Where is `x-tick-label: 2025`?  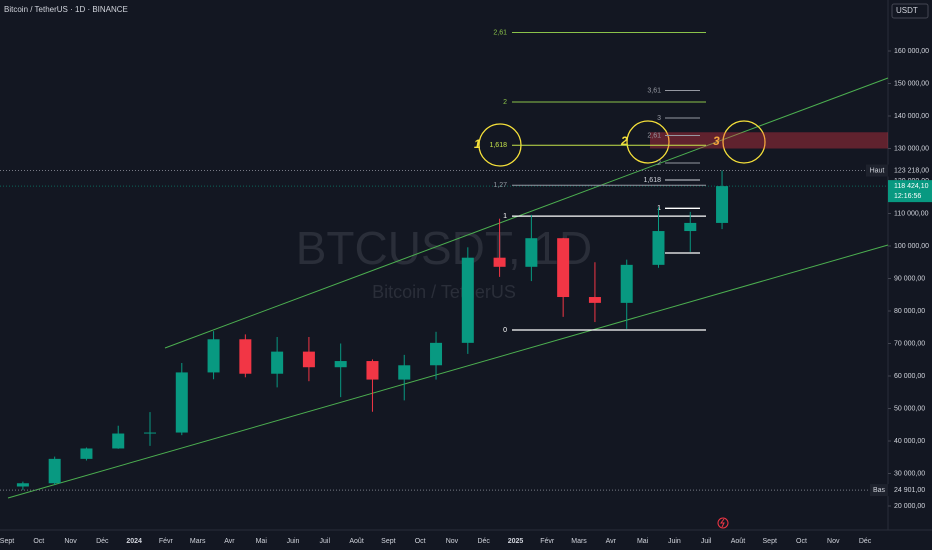
x-tick-label: 2025 is located at coordinates (516, 541).